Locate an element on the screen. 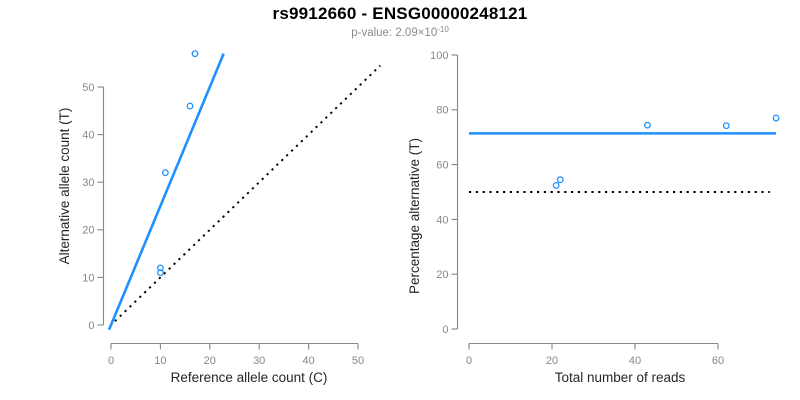 This screenshot has height=400, width=800. y-tick-label: 100 is located at coordinates (439, 56).